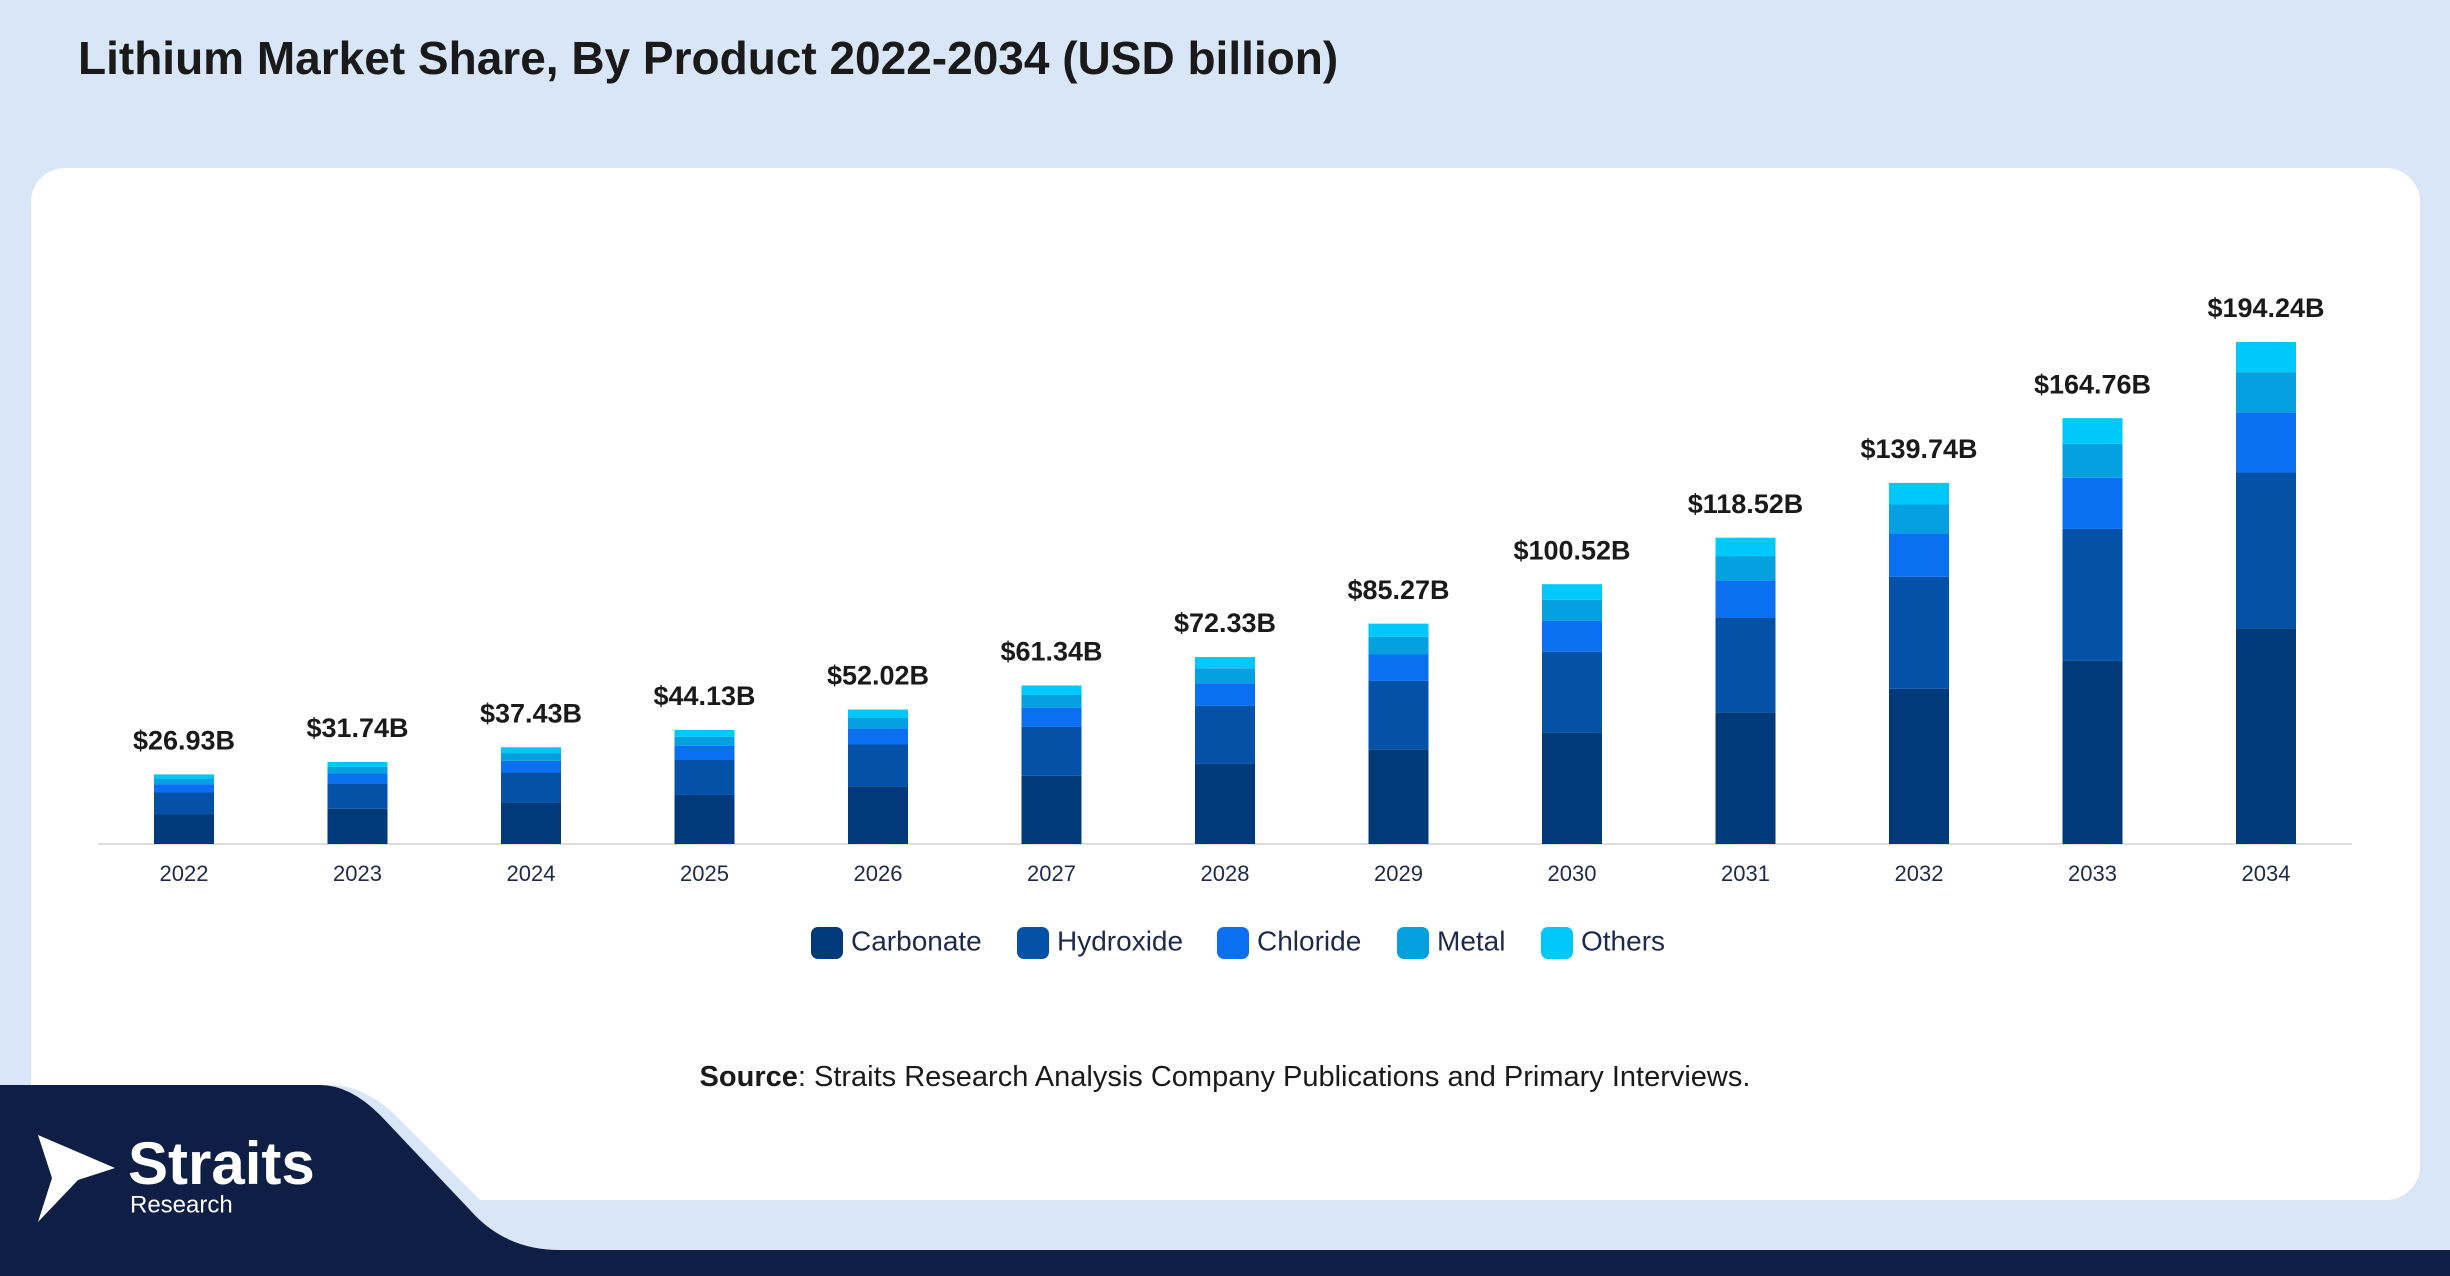  What do you see at coordinates (357, 873) in the screenshot?
I see `x-tick-label: 2023` at bounding box center [357, 873].